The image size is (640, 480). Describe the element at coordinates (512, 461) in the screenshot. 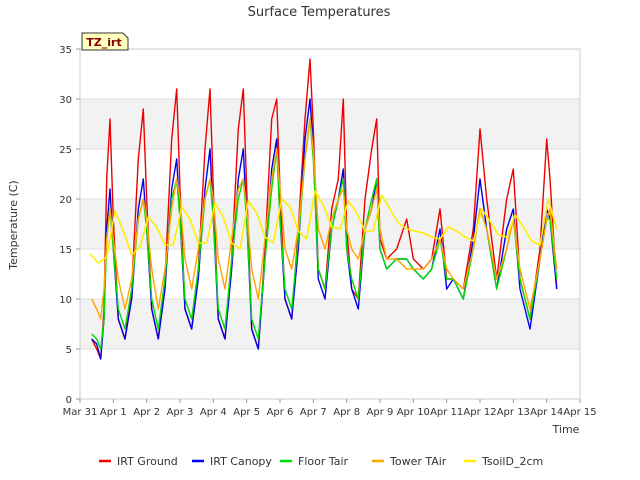

I see `legend-label-tsoild-2cm: TsoilD_2cm` at that location.